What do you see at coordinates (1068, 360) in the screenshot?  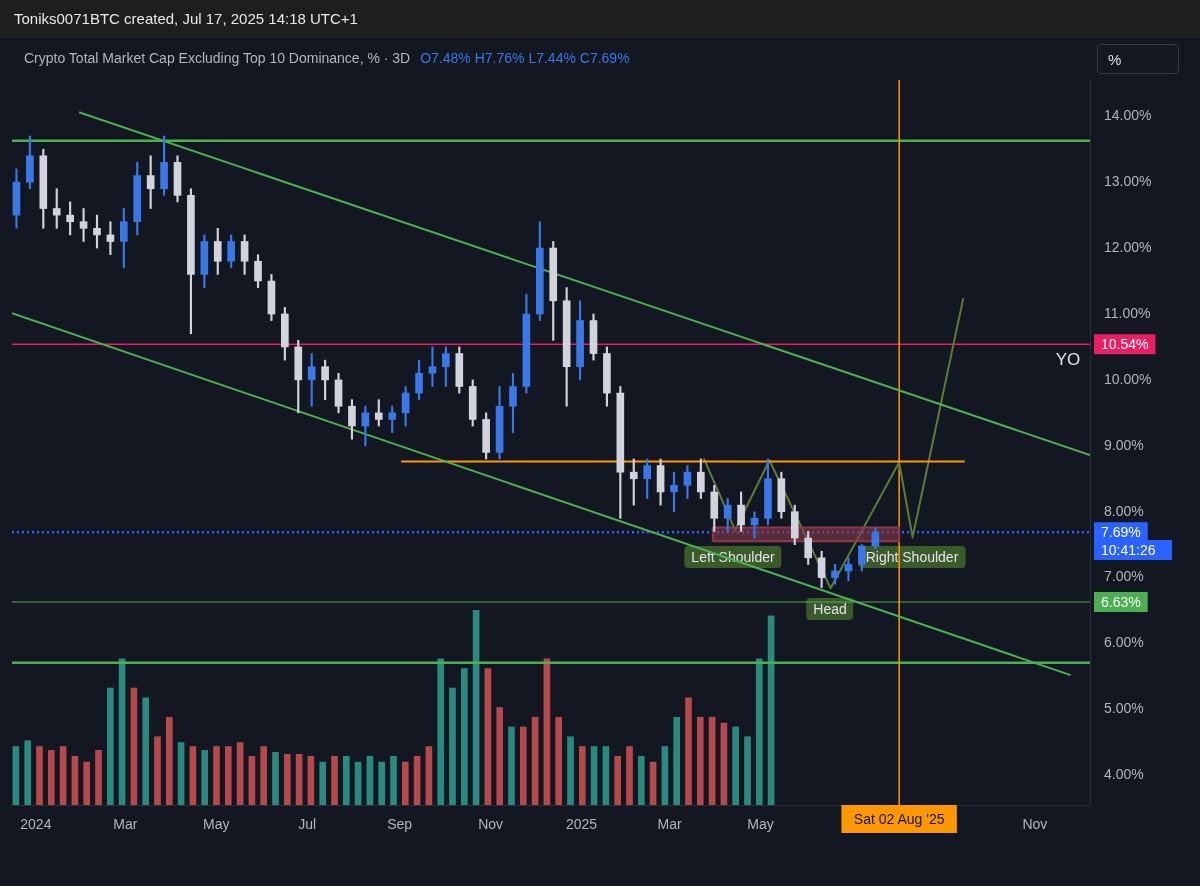 I see `annotation: YO` at bounding box center [1068, 360].